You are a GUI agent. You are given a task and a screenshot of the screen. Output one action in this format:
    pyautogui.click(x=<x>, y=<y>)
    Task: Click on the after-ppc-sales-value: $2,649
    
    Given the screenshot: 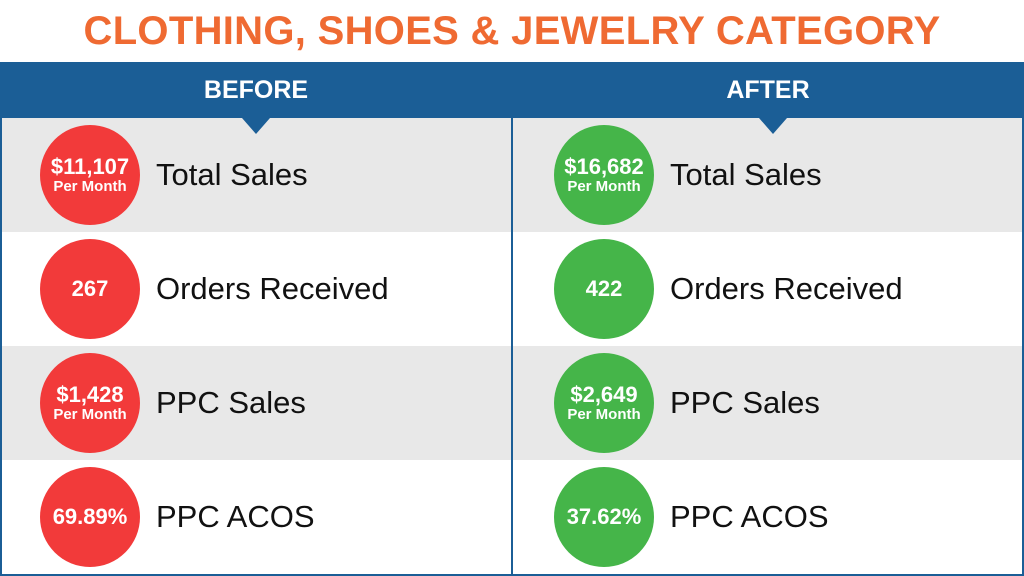 What is the action you would take?
    pyautogui.click(x=604, y=394)
    